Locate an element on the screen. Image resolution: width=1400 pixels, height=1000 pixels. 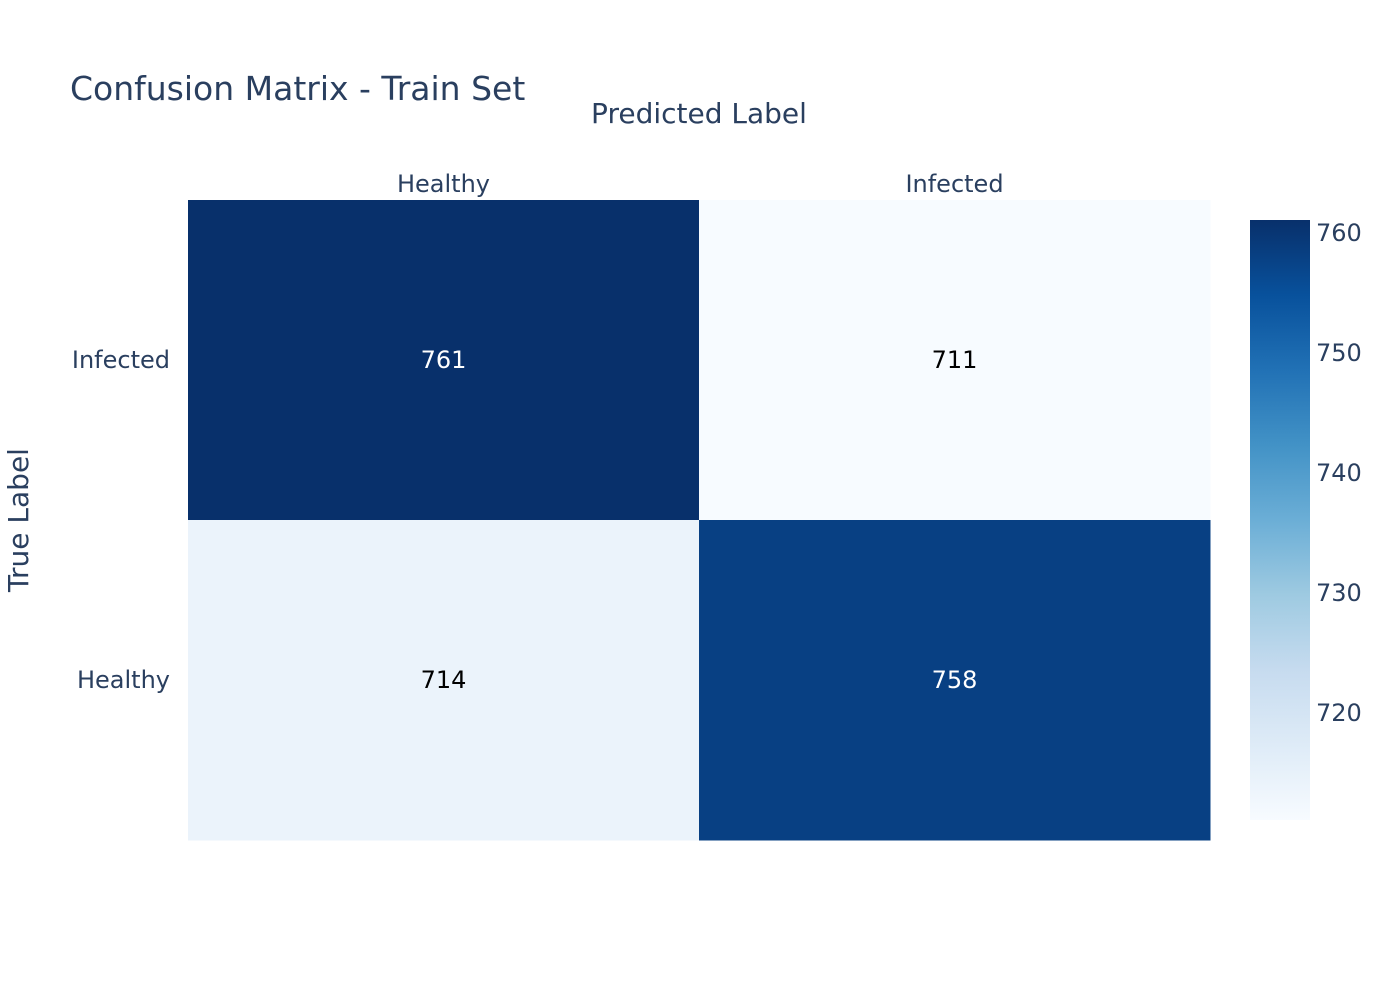
x-tick-label-healthy: Healthy is located at coordinates (443, 184).